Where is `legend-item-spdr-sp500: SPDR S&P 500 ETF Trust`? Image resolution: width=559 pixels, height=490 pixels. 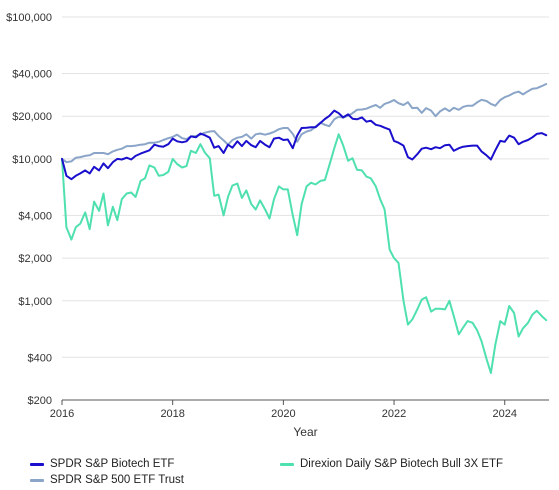 legend-item-spdr-sp500: SPDR S&P 500 ETF Trust is located at coordinates (107, 480).